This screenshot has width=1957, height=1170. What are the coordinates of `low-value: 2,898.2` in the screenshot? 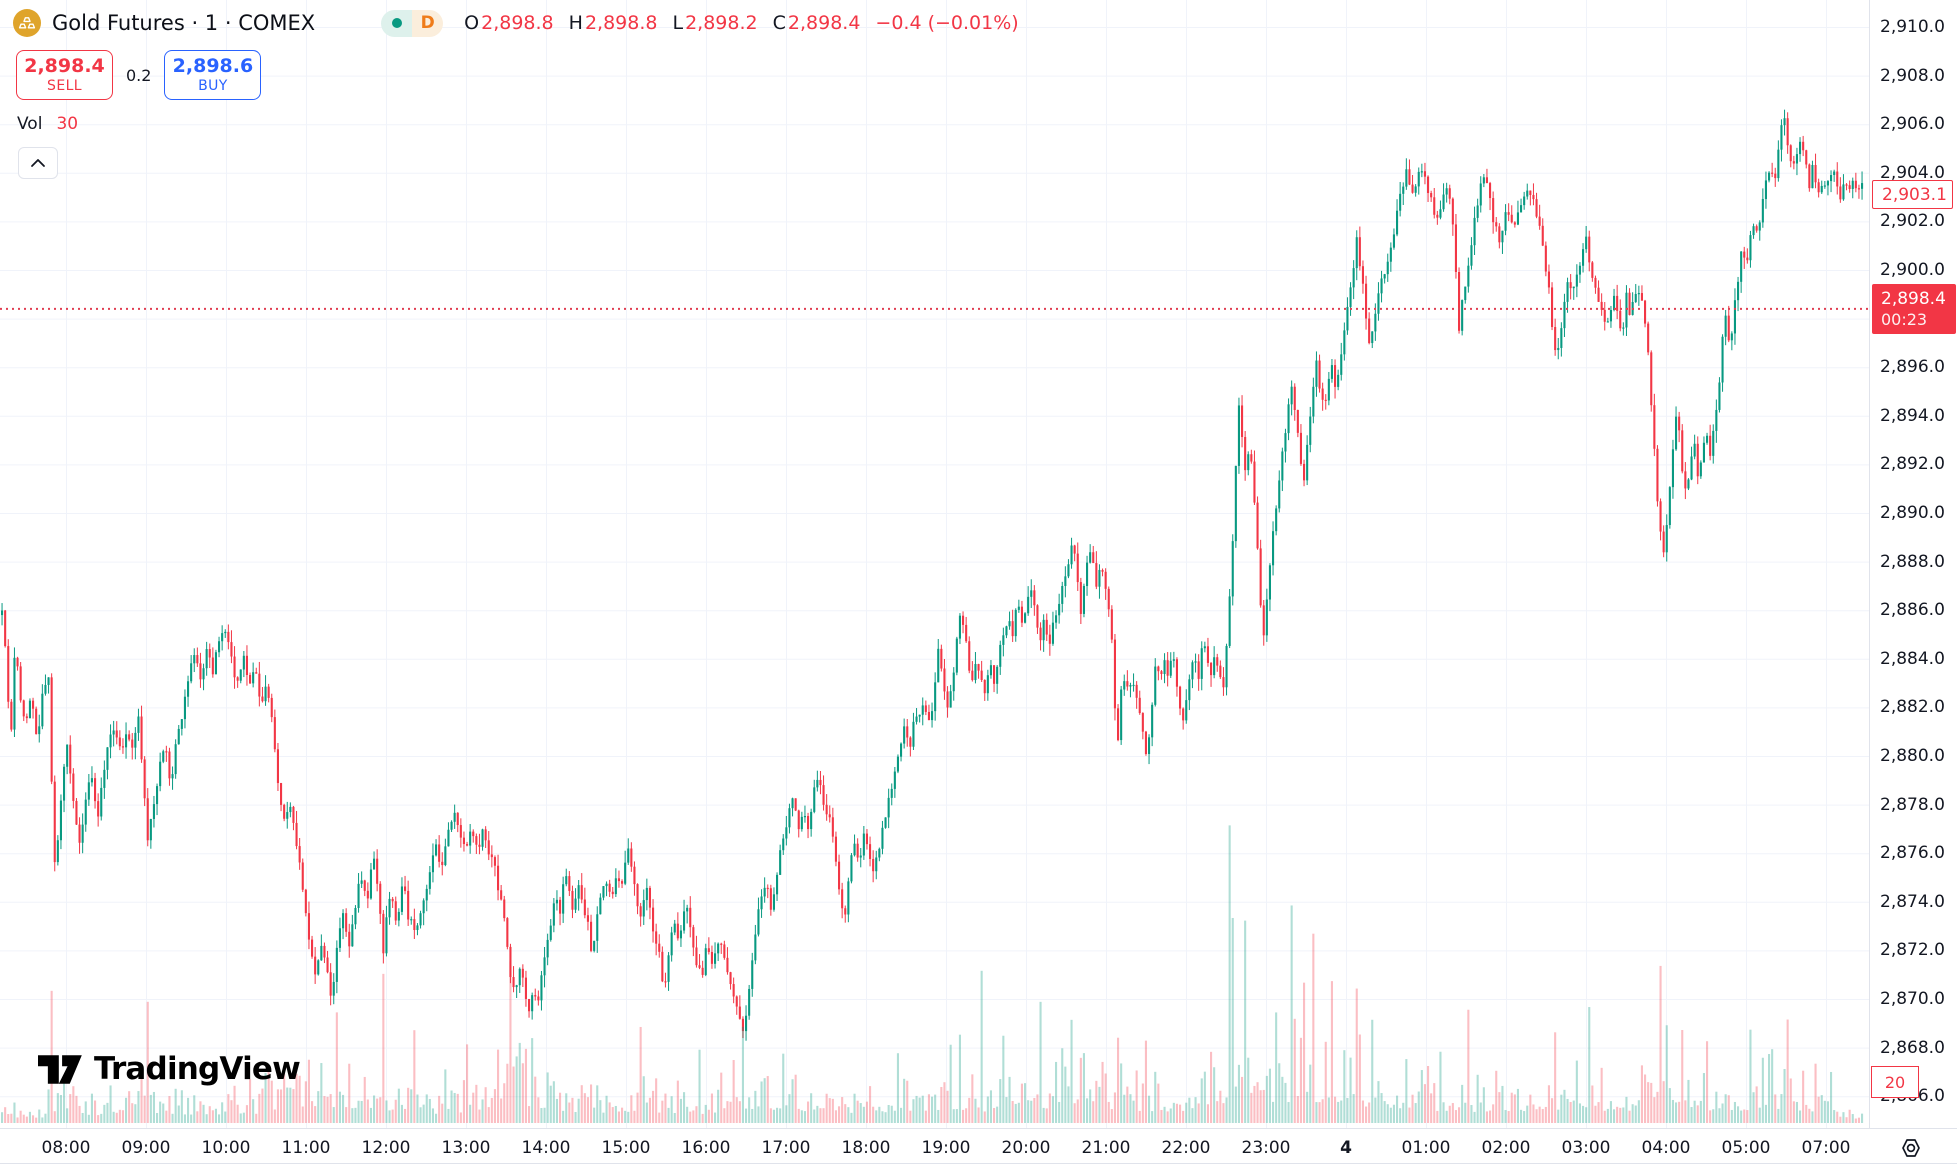 It's located at (721, 23).